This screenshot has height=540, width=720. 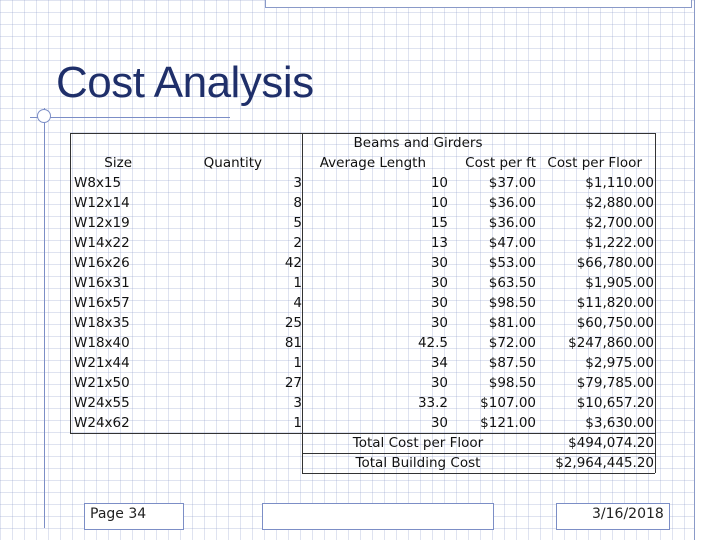 What do you see at coordinates (615, 403) in the screenshot?
I see `cell-cost-per-floor: $10,657.20` at bounding box center [615, 403].